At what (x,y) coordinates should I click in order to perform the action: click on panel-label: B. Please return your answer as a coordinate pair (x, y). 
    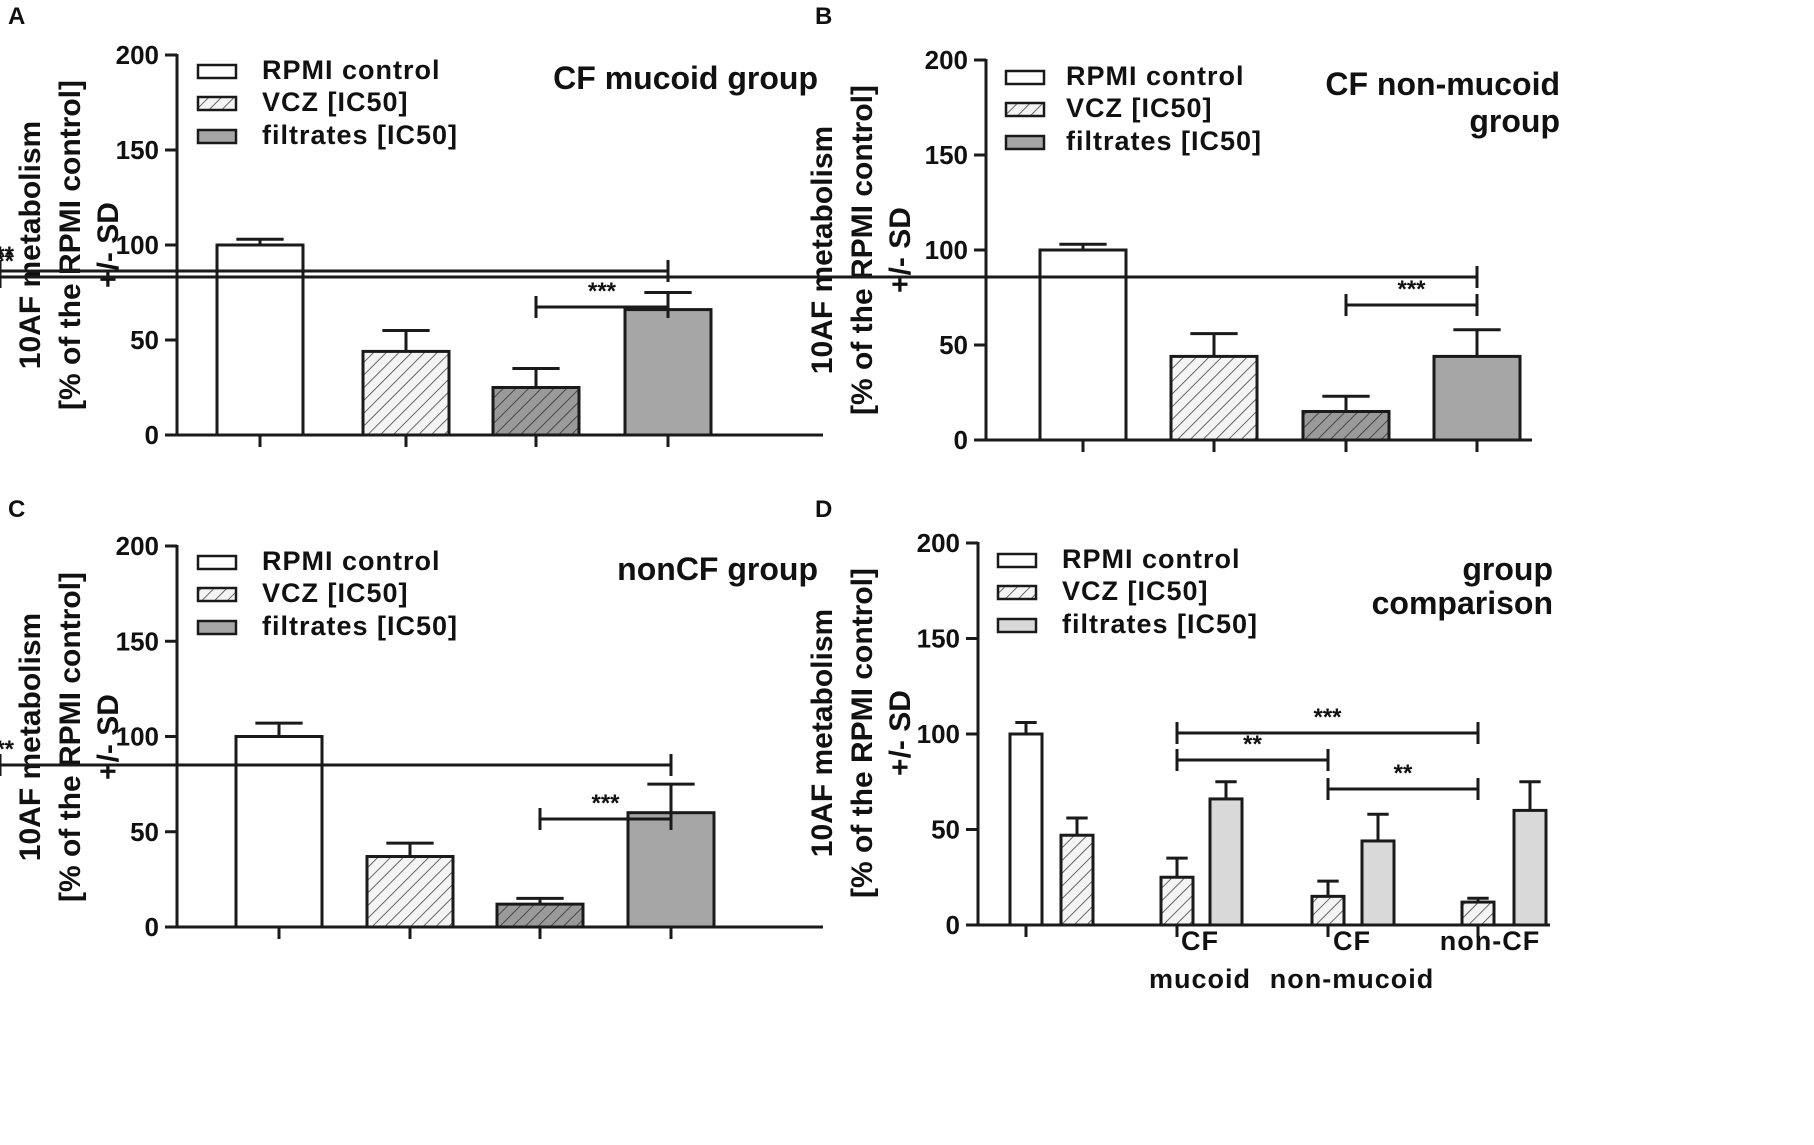
    Looking at the image, I should click on (823, 16).